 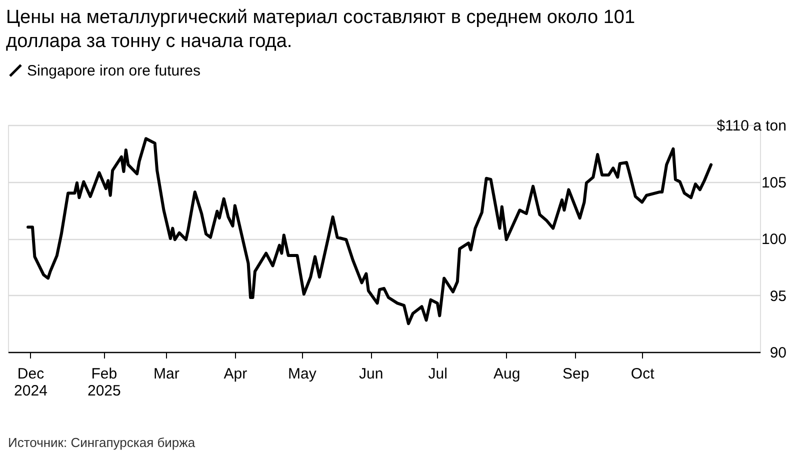 I want to click on x-tick-label: Aug, so click(x=507, y=374).